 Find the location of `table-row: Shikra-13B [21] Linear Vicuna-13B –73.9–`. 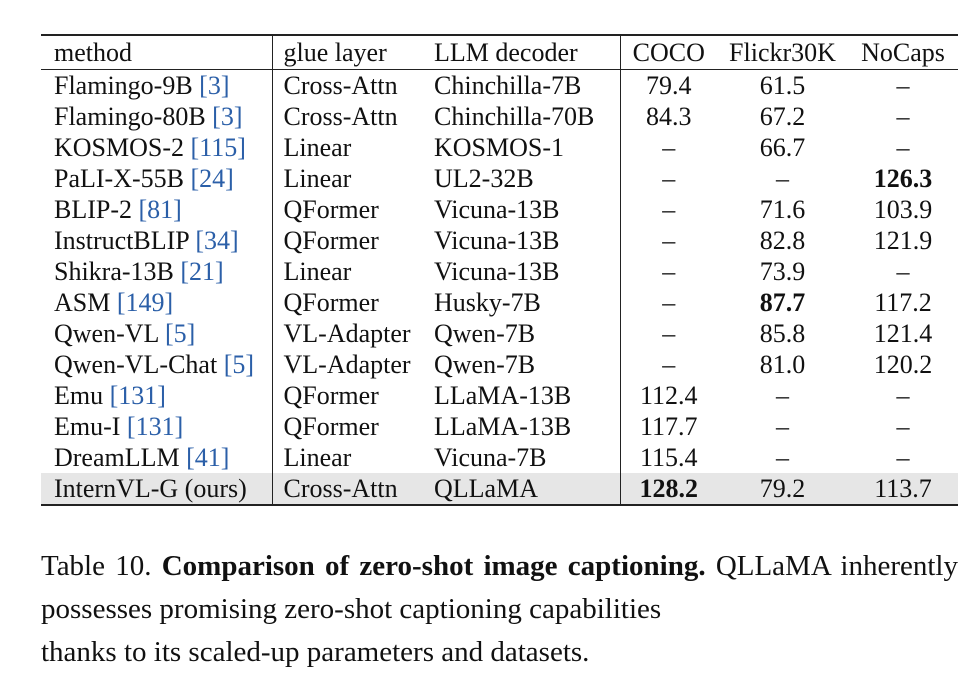

table-row: Shikra-13B [21] Linear Vicuna-13B –73.9– is located at coordinates (499, 271).